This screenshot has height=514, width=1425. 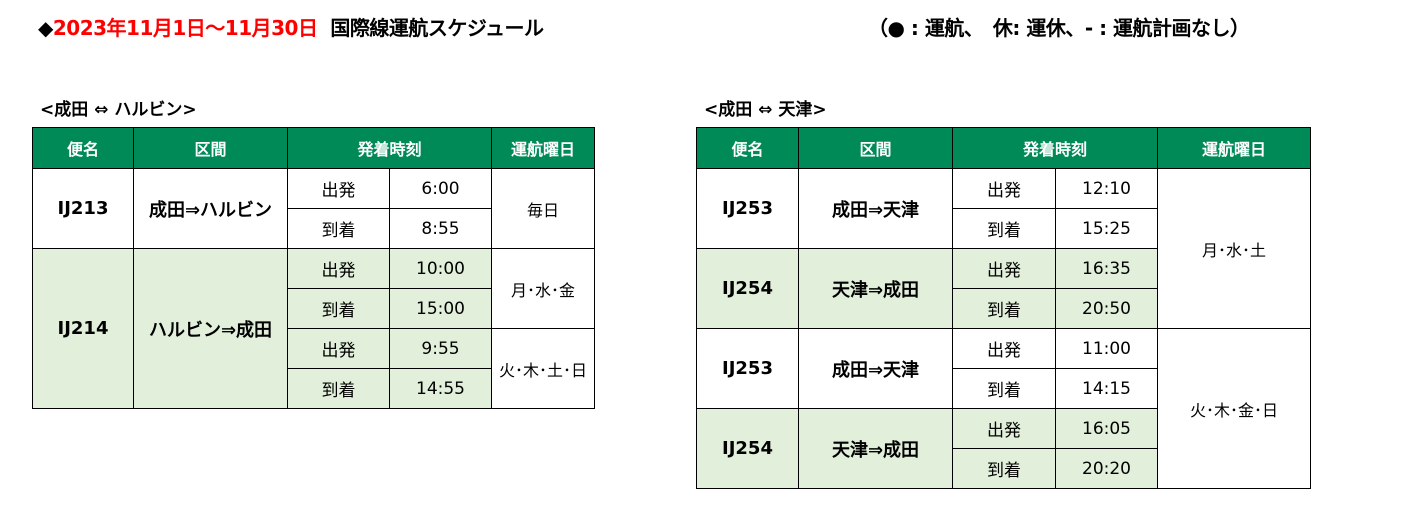 What do you see at coordinates (1106, 428) in the screenshot?
I see `time-value: 16:05` at bounding box center [1106, 428].